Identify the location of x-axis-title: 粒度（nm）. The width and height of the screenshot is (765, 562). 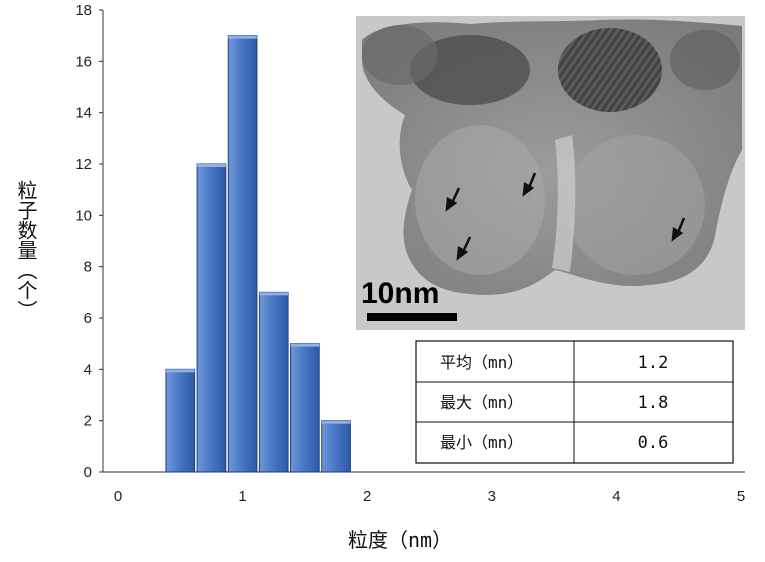
(400, 540).